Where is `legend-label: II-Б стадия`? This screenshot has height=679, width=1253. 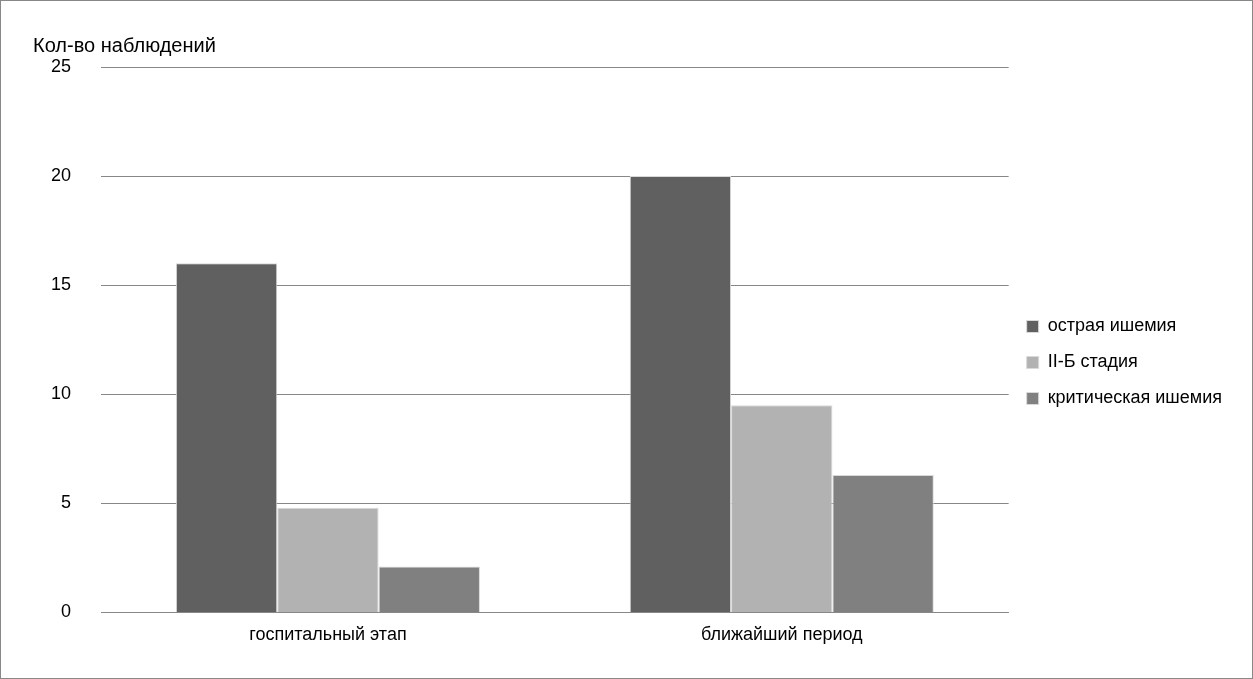 legend-label: II-Б стадия is located at coordinates (1092, 361).